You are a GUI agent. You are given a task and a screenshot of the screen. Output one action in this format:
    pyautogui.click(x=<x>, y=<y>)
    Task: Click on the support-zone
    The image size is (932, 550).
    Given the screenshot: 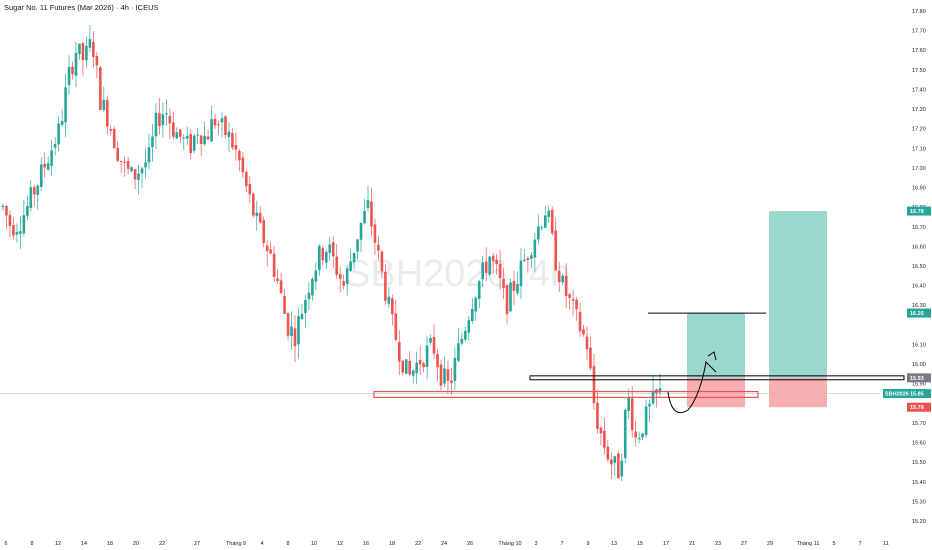 What is the action you would take?
    pyautogui.click(x=566, y=394)
    